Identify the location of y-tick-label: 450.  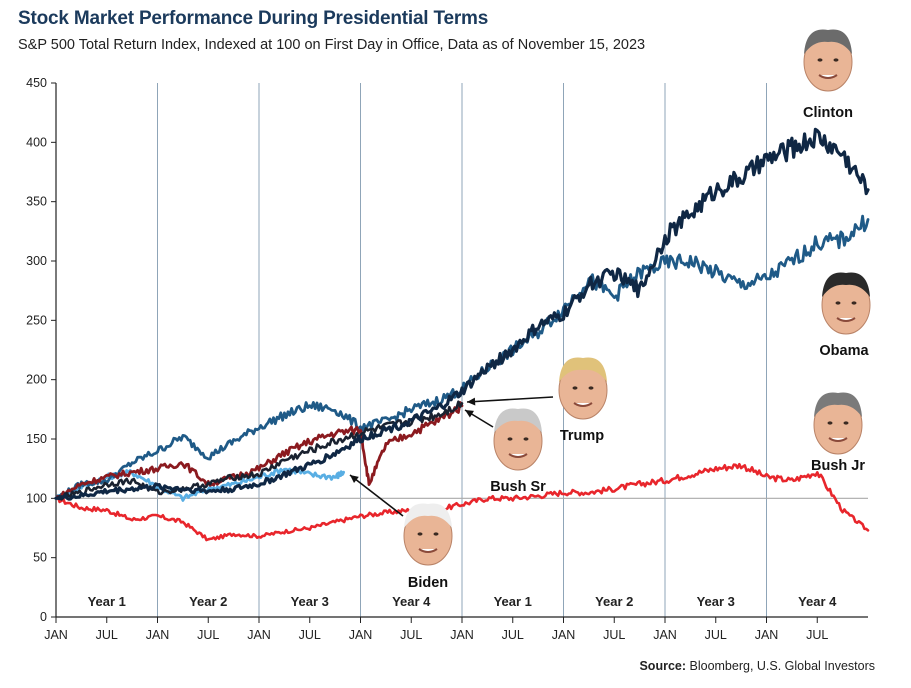
(36, 83).